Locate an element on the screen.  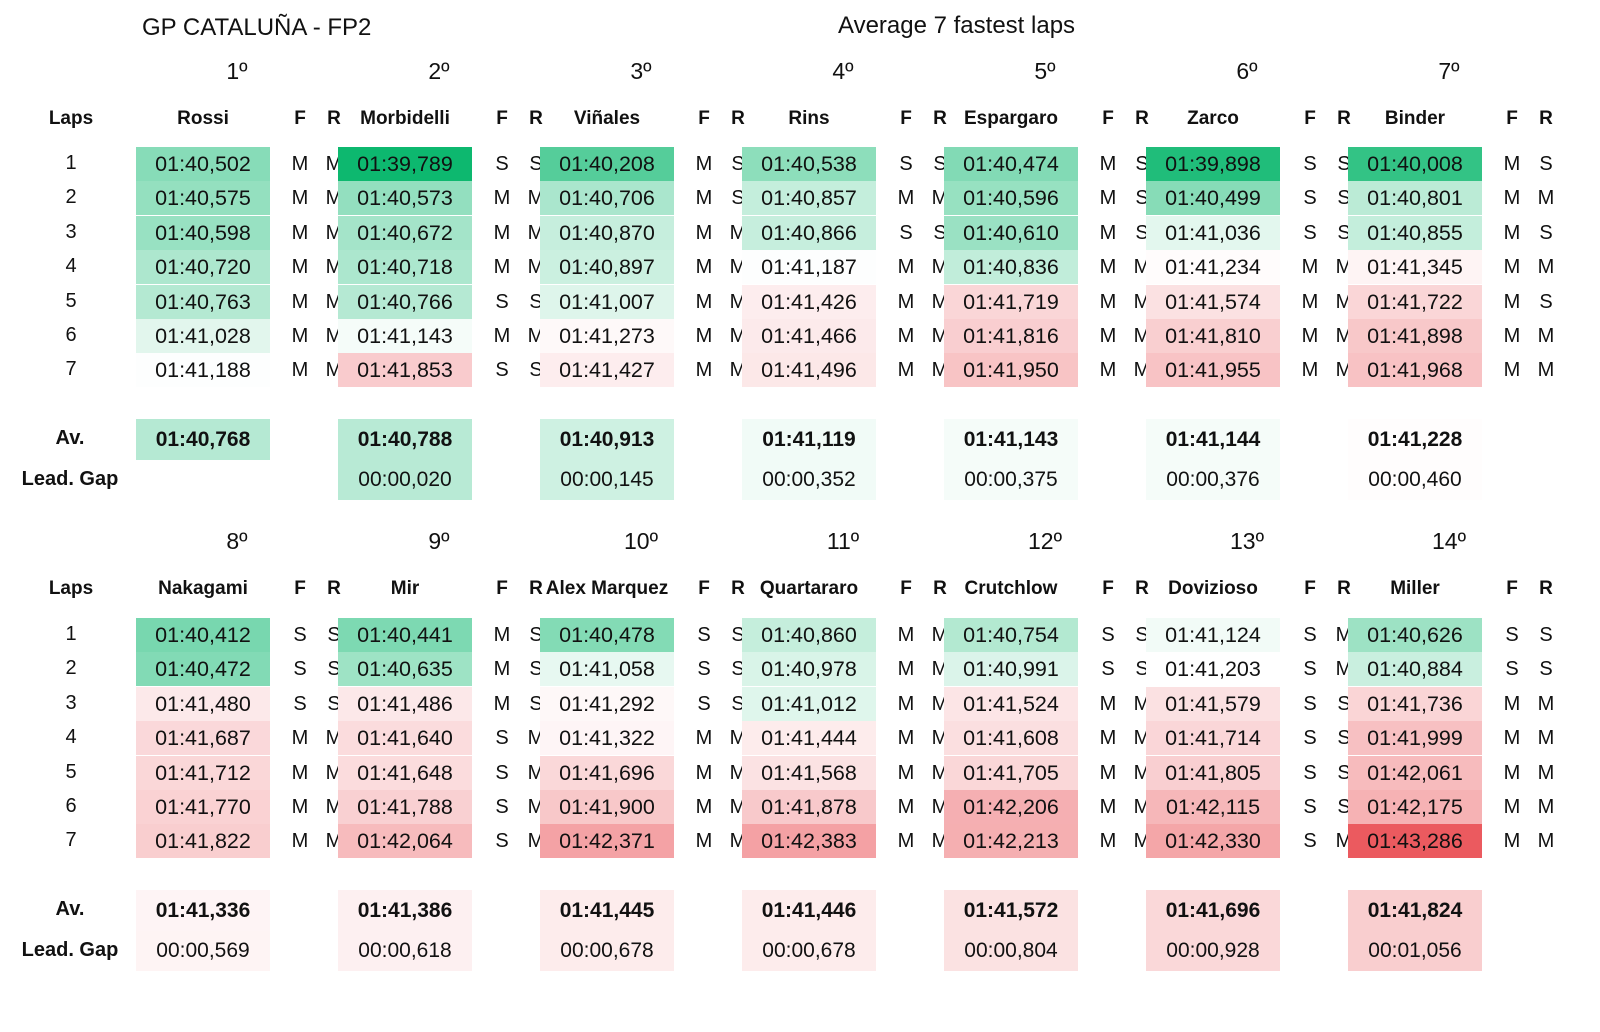
rider-position: 2º is located at coordinates (439, 71).